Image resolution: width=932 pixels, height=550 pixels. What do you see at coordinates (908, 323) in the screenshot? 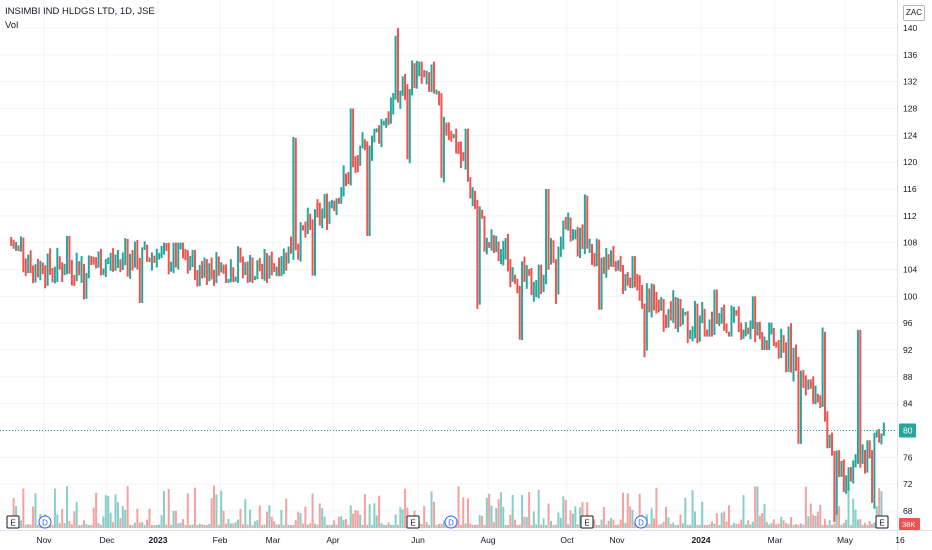
I see `price-tick-label: 96` at bounding box center [908, 323].